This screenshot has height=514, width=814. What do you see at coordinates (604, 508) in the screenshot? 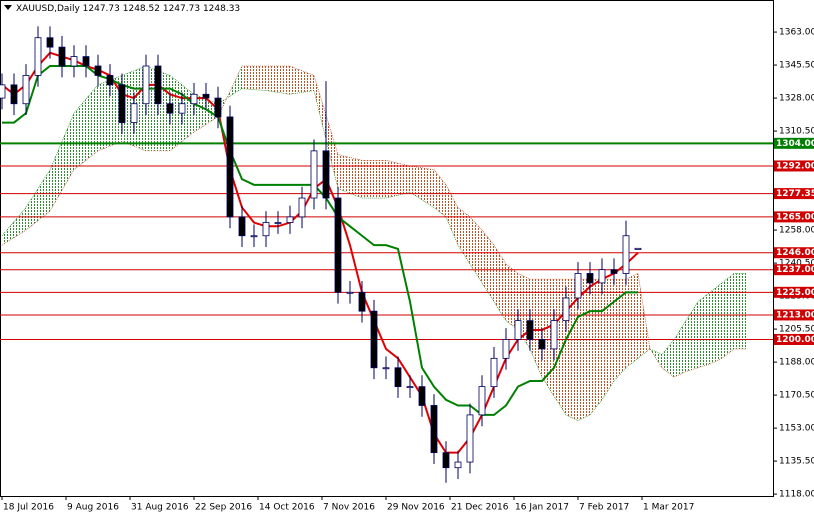
I see `x-tick-label: 7 Feb 2017` at bounding box center [604, 508].